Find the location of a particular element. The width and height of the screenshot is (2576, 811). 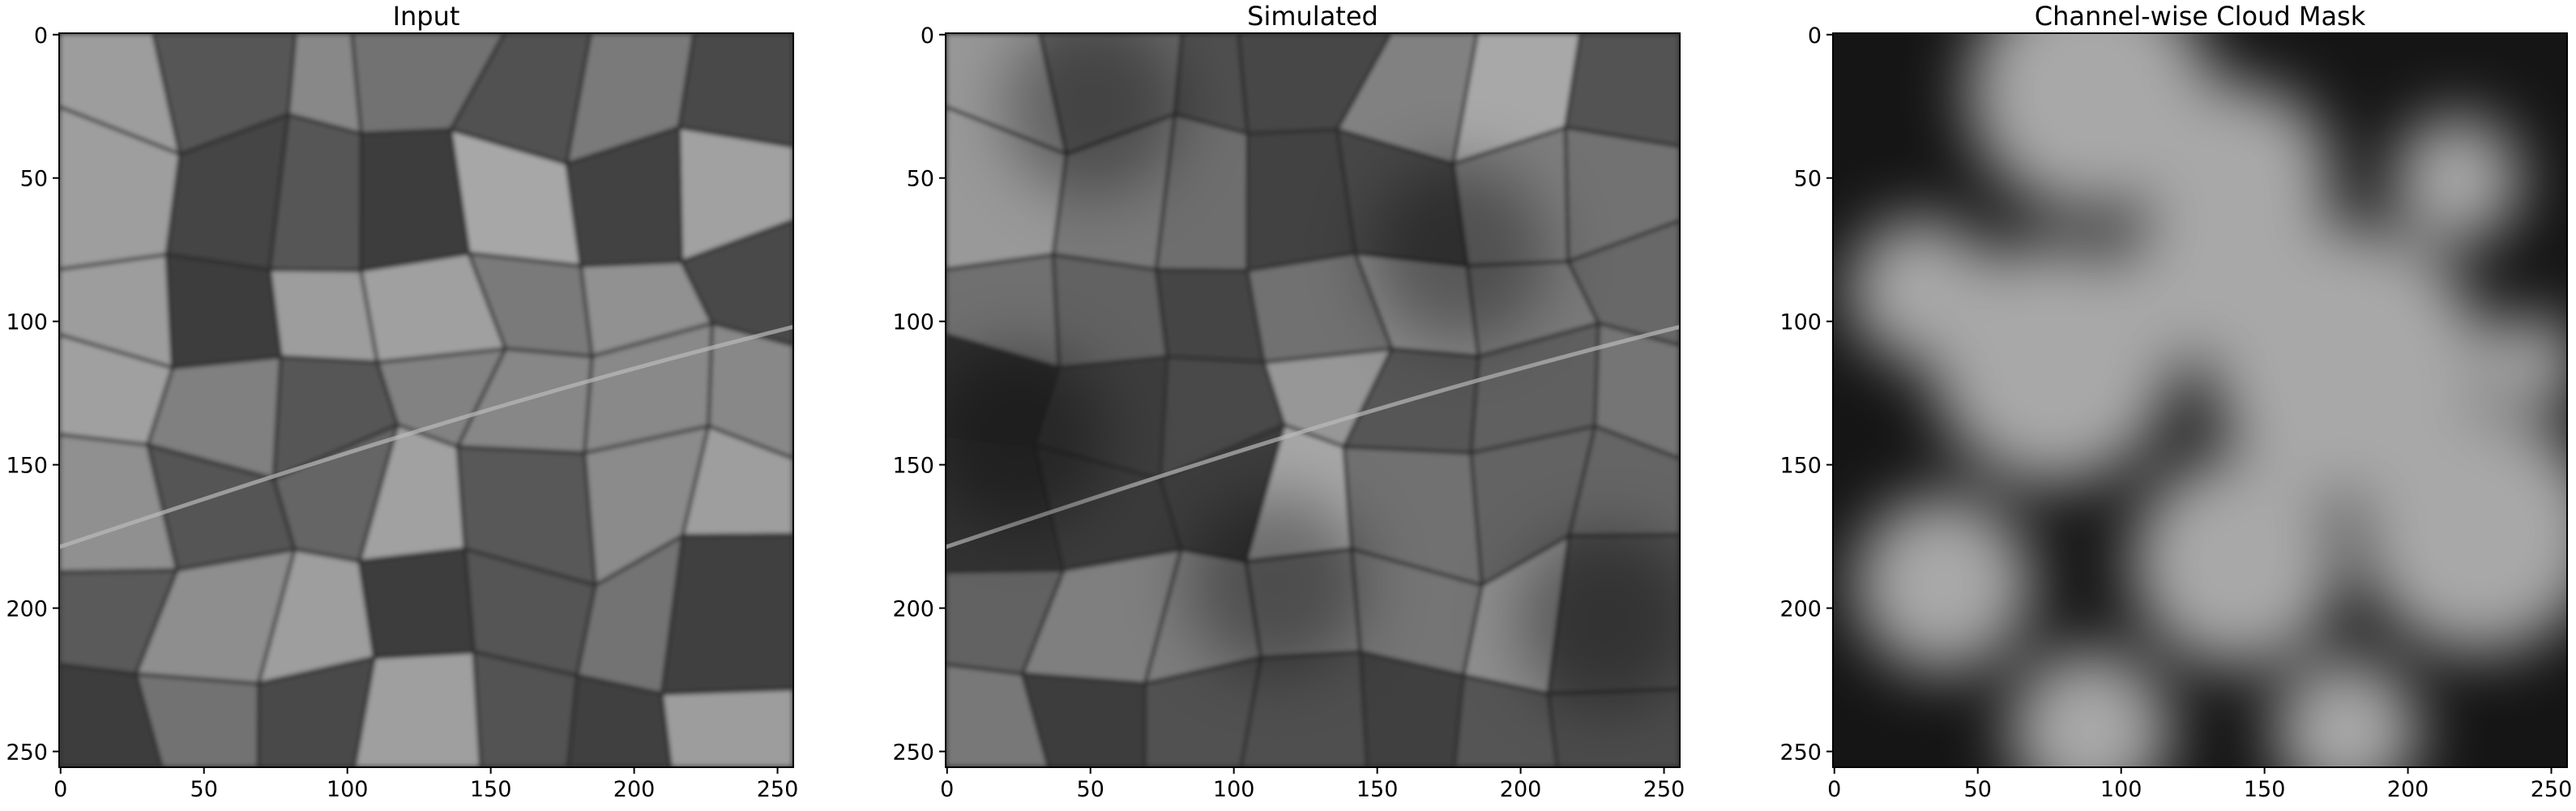

road is located at coordinates (426, 436).